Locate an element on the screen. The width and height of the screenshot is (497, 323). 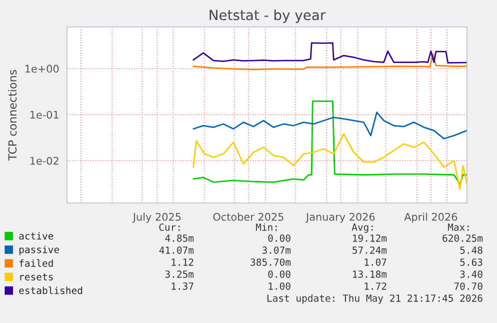
text: 1.07 is located at coordinates (375, 262).